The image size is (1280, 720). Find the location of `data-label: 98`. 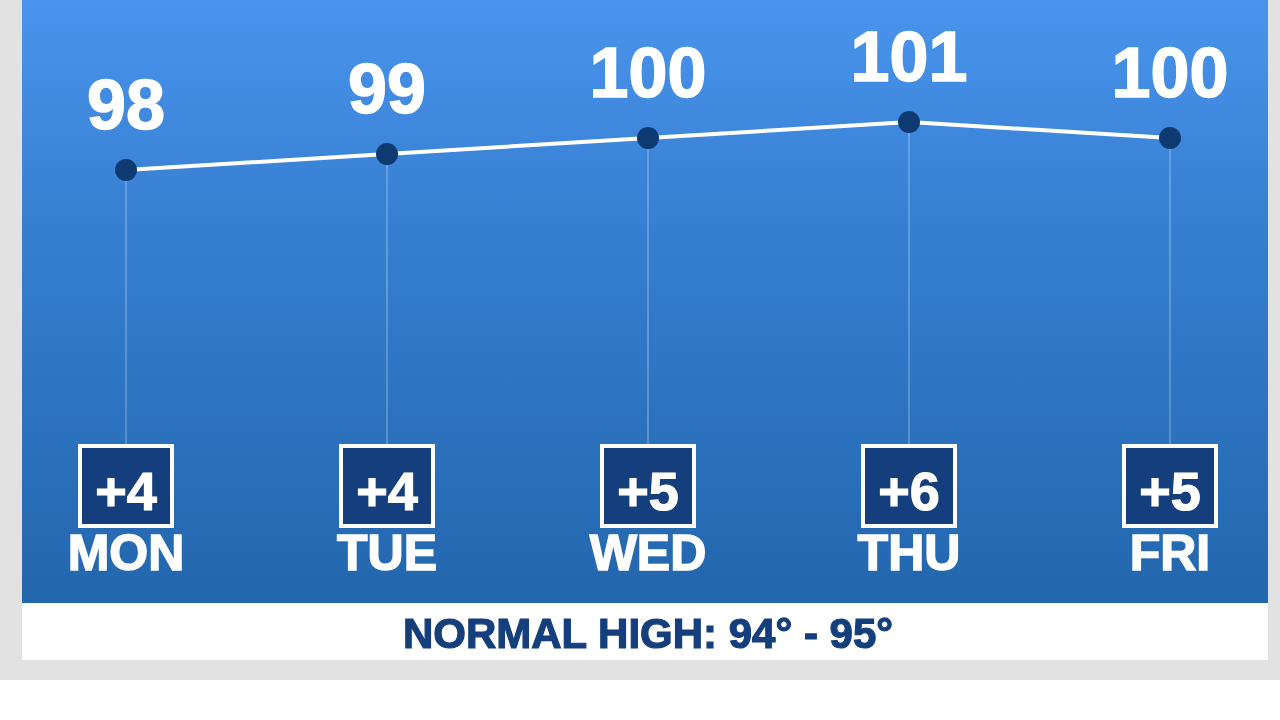

data-label: 98 is located at coordinates (126, 105).